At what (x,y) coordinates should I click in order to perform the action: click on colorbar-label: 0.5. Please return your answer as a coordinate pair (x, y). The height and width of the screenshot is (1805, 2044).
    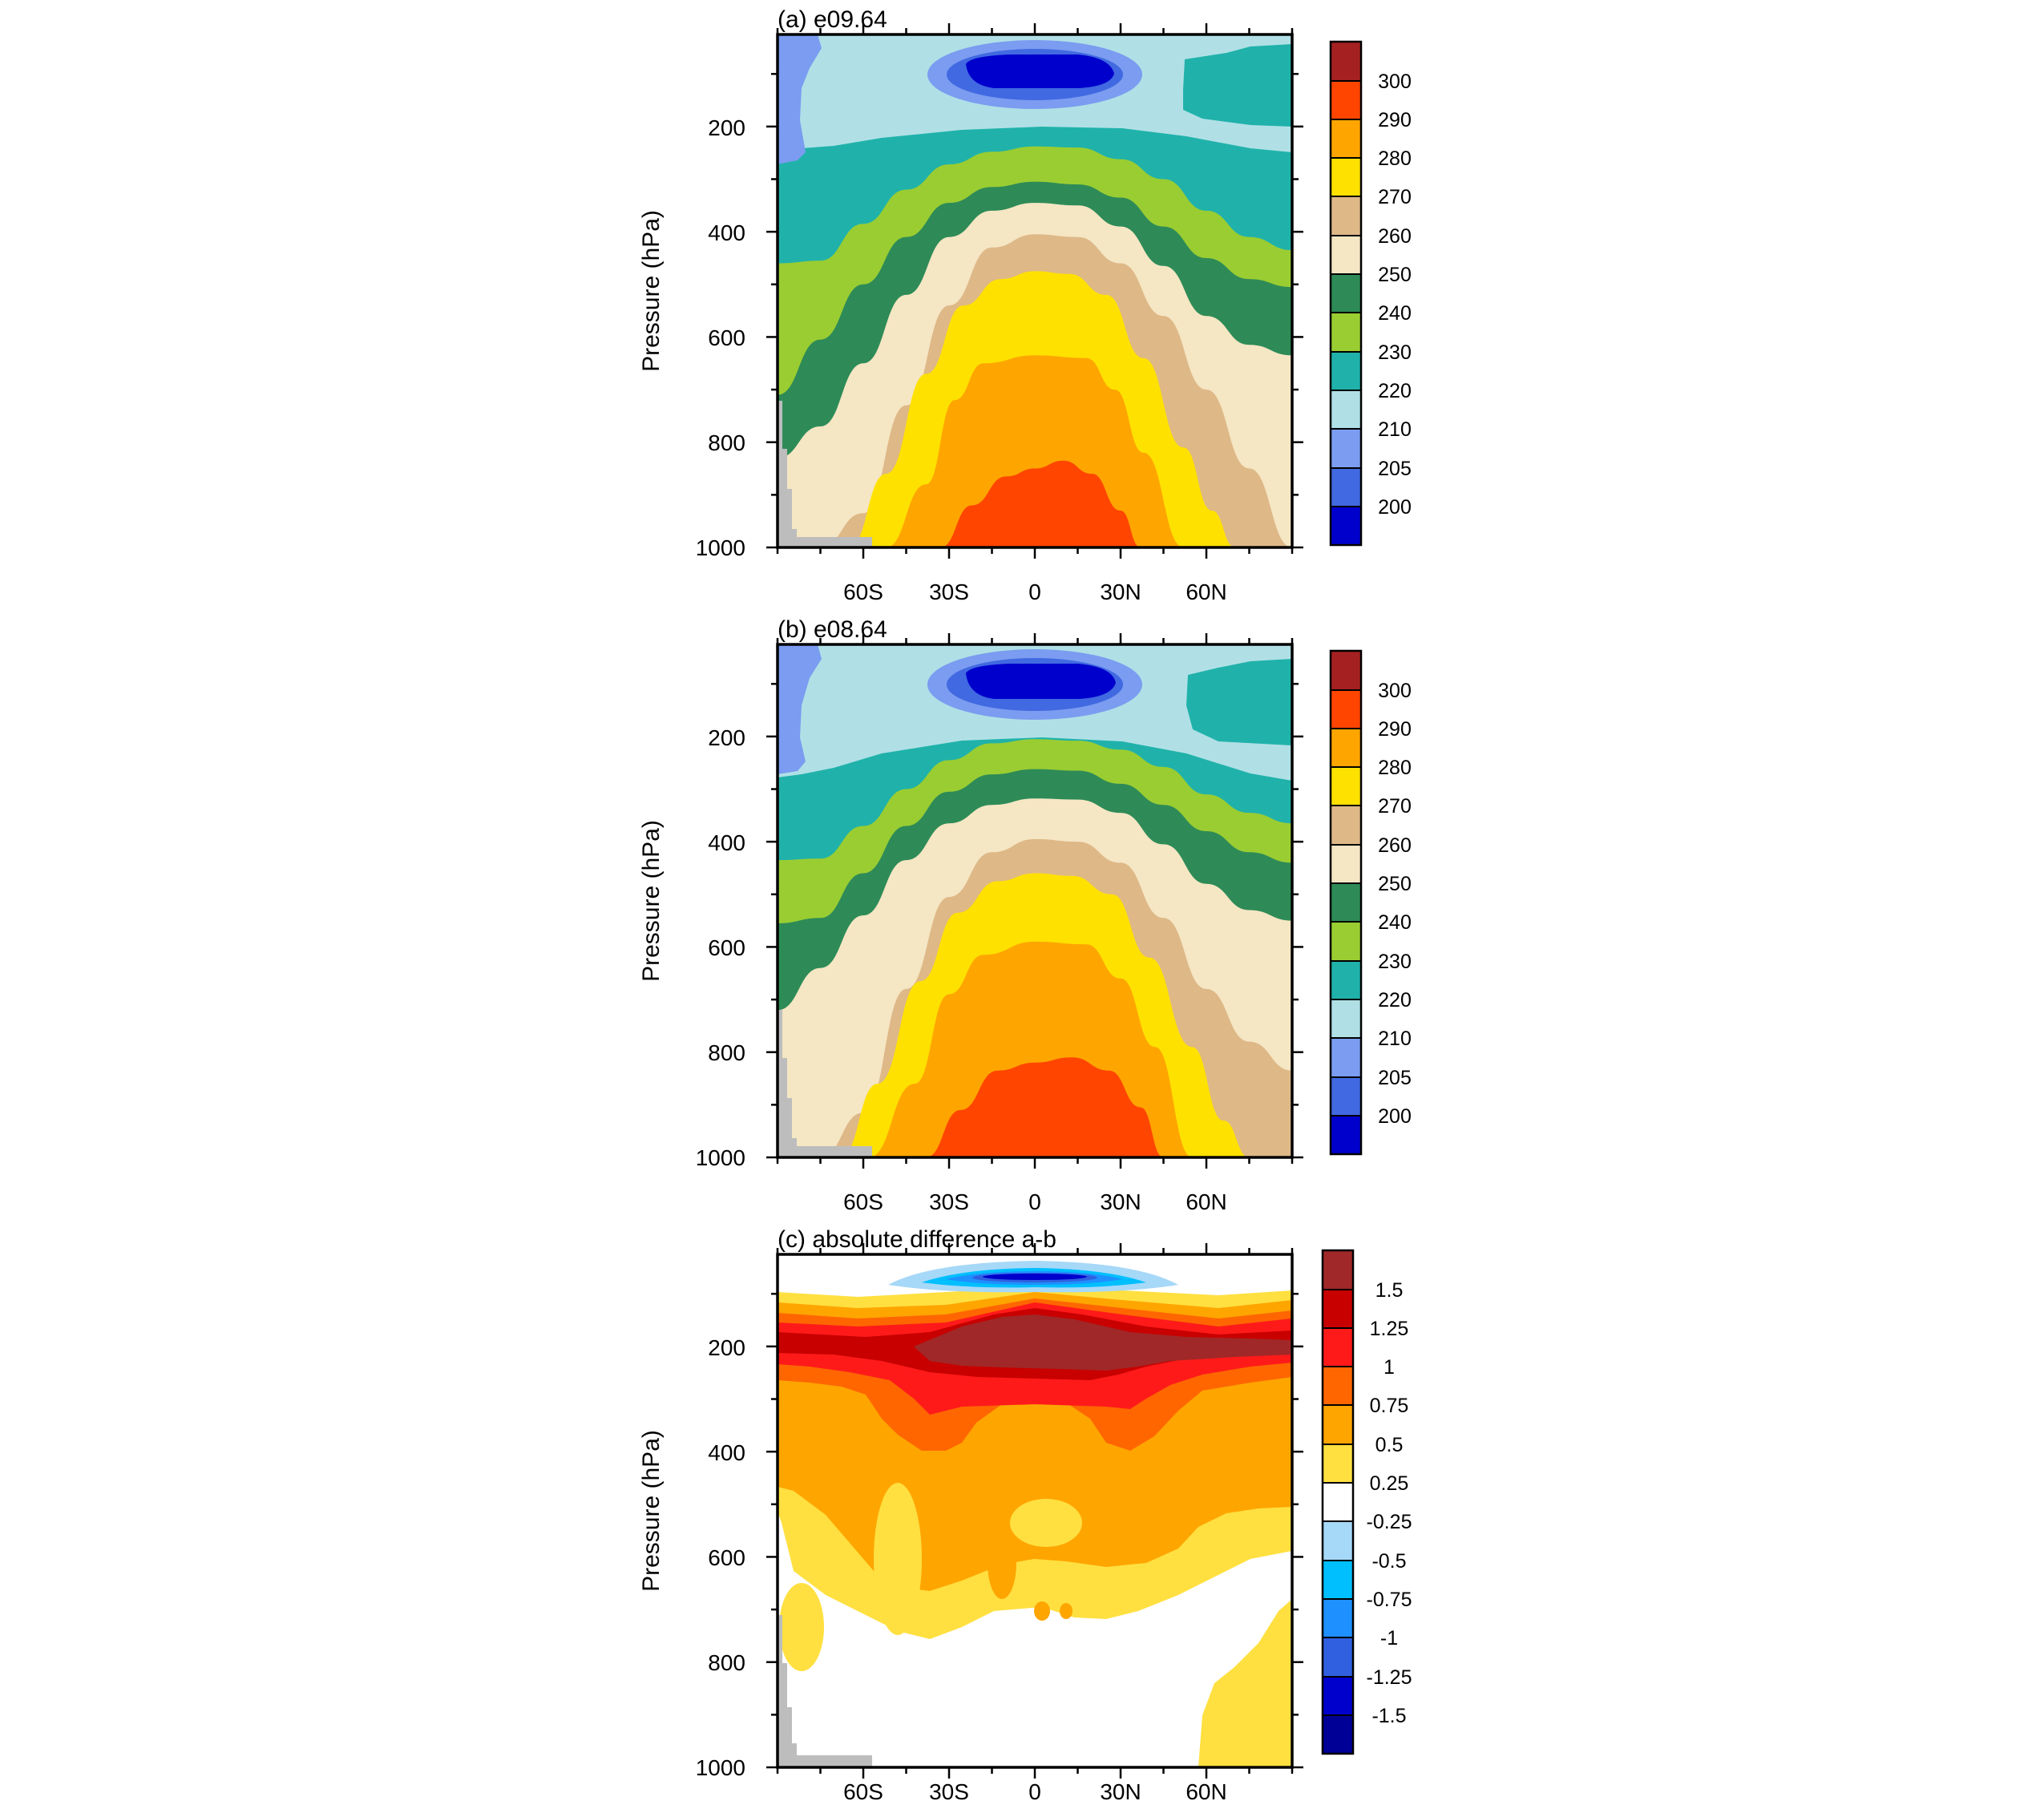
    Looking at the image, I should click on (1389, 1445).